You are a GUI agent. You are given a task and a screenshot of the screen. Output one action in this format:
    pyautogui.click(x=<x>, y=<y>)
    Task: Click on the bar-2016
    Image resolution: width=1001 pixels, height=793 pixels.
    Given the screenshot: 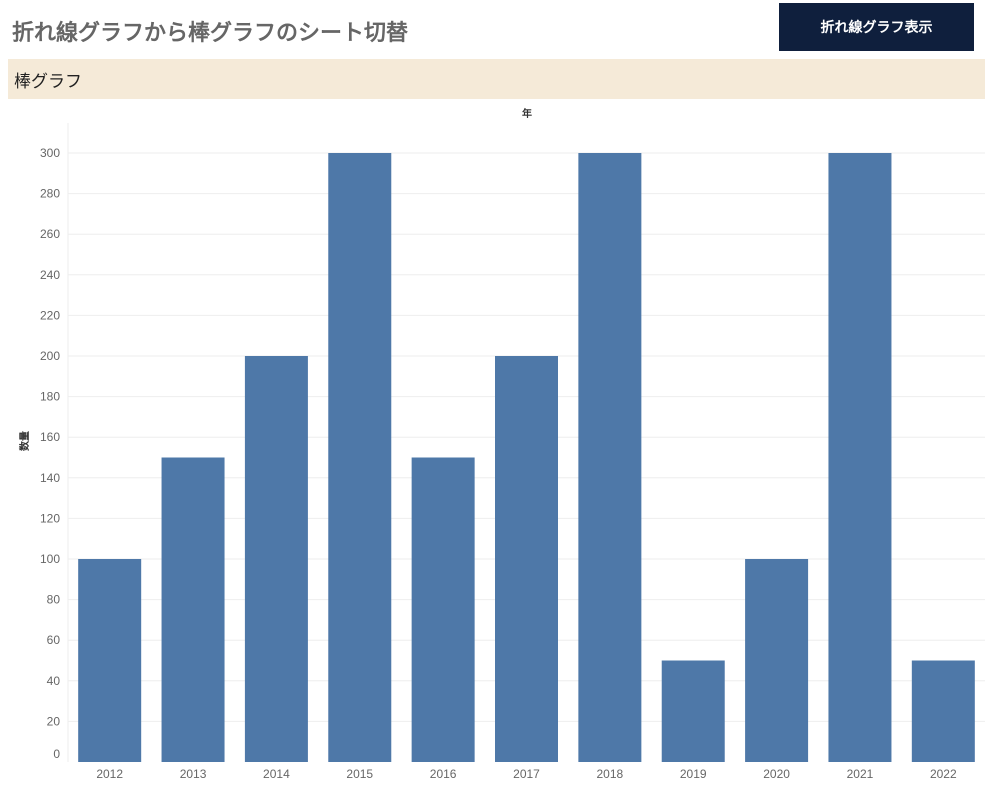 What is the action you would take?
    pyautogui.click(x=443, y=609)
    